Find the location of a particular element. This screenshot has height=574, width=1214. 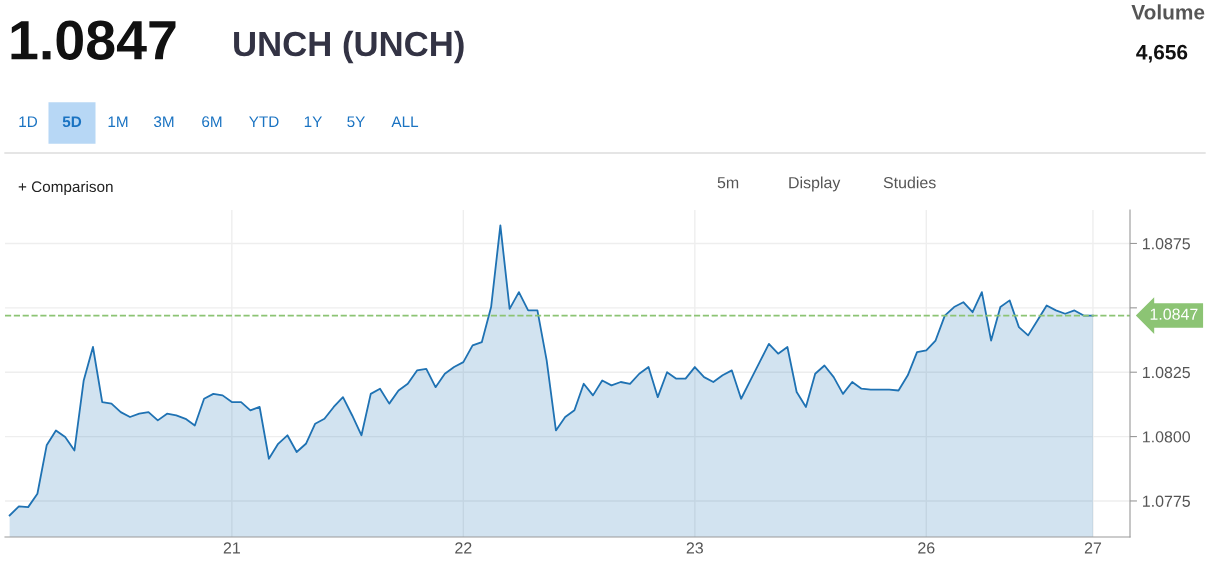

x-tick-label: 22 is located at coordinates (463, 548).